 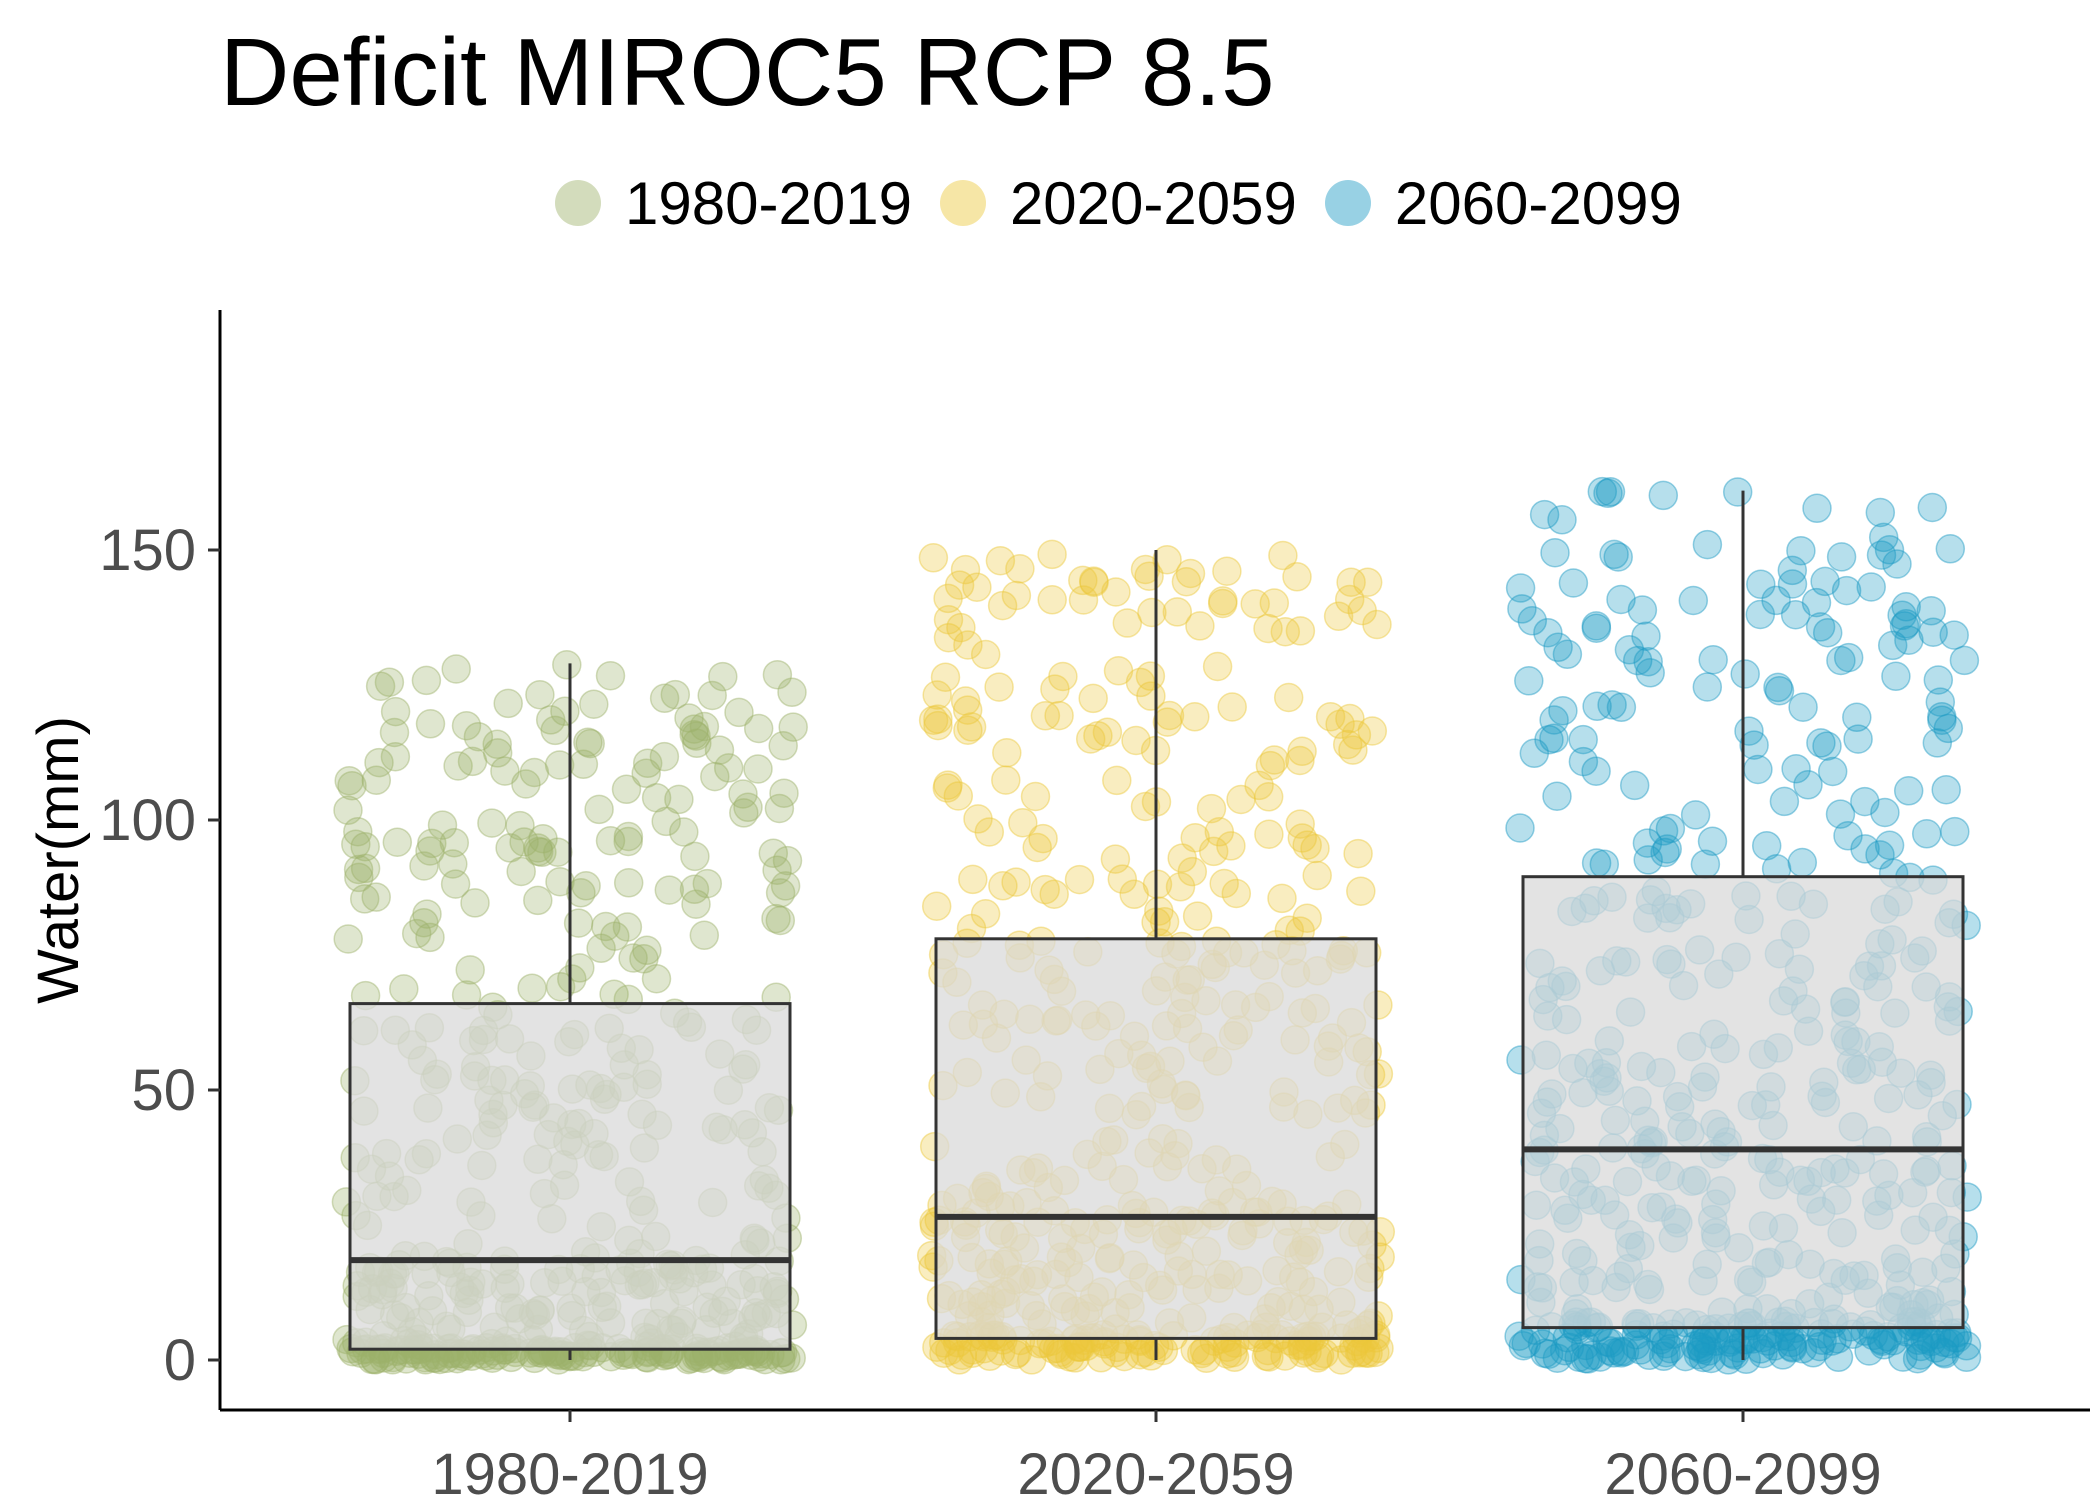 I want to click on legend: 1980-2019 2020-2059 2060-2099, so click(x=1118, y=203).